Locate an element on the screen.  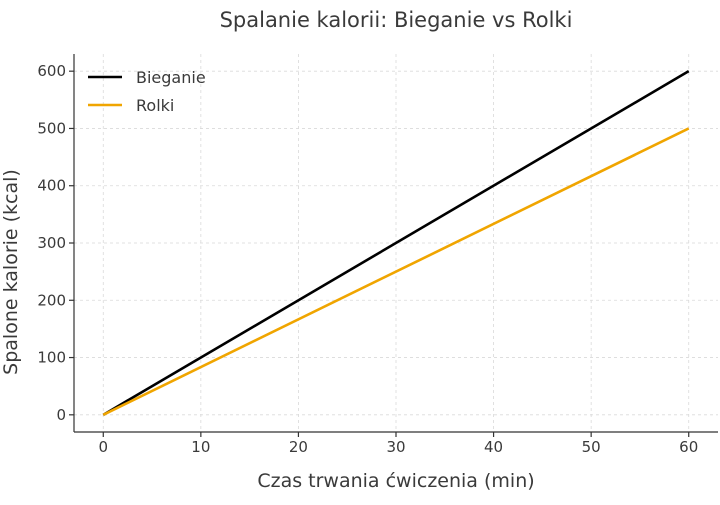
x-tick-label: 10 is located at coordinates (200, 447).